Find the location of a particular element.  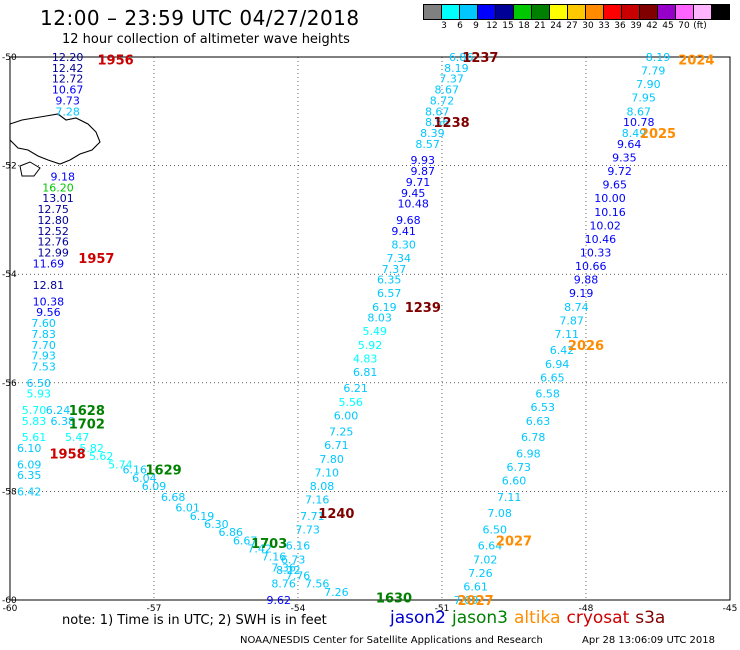

swh-value: 6.01 is located at coordinates (187, 508).